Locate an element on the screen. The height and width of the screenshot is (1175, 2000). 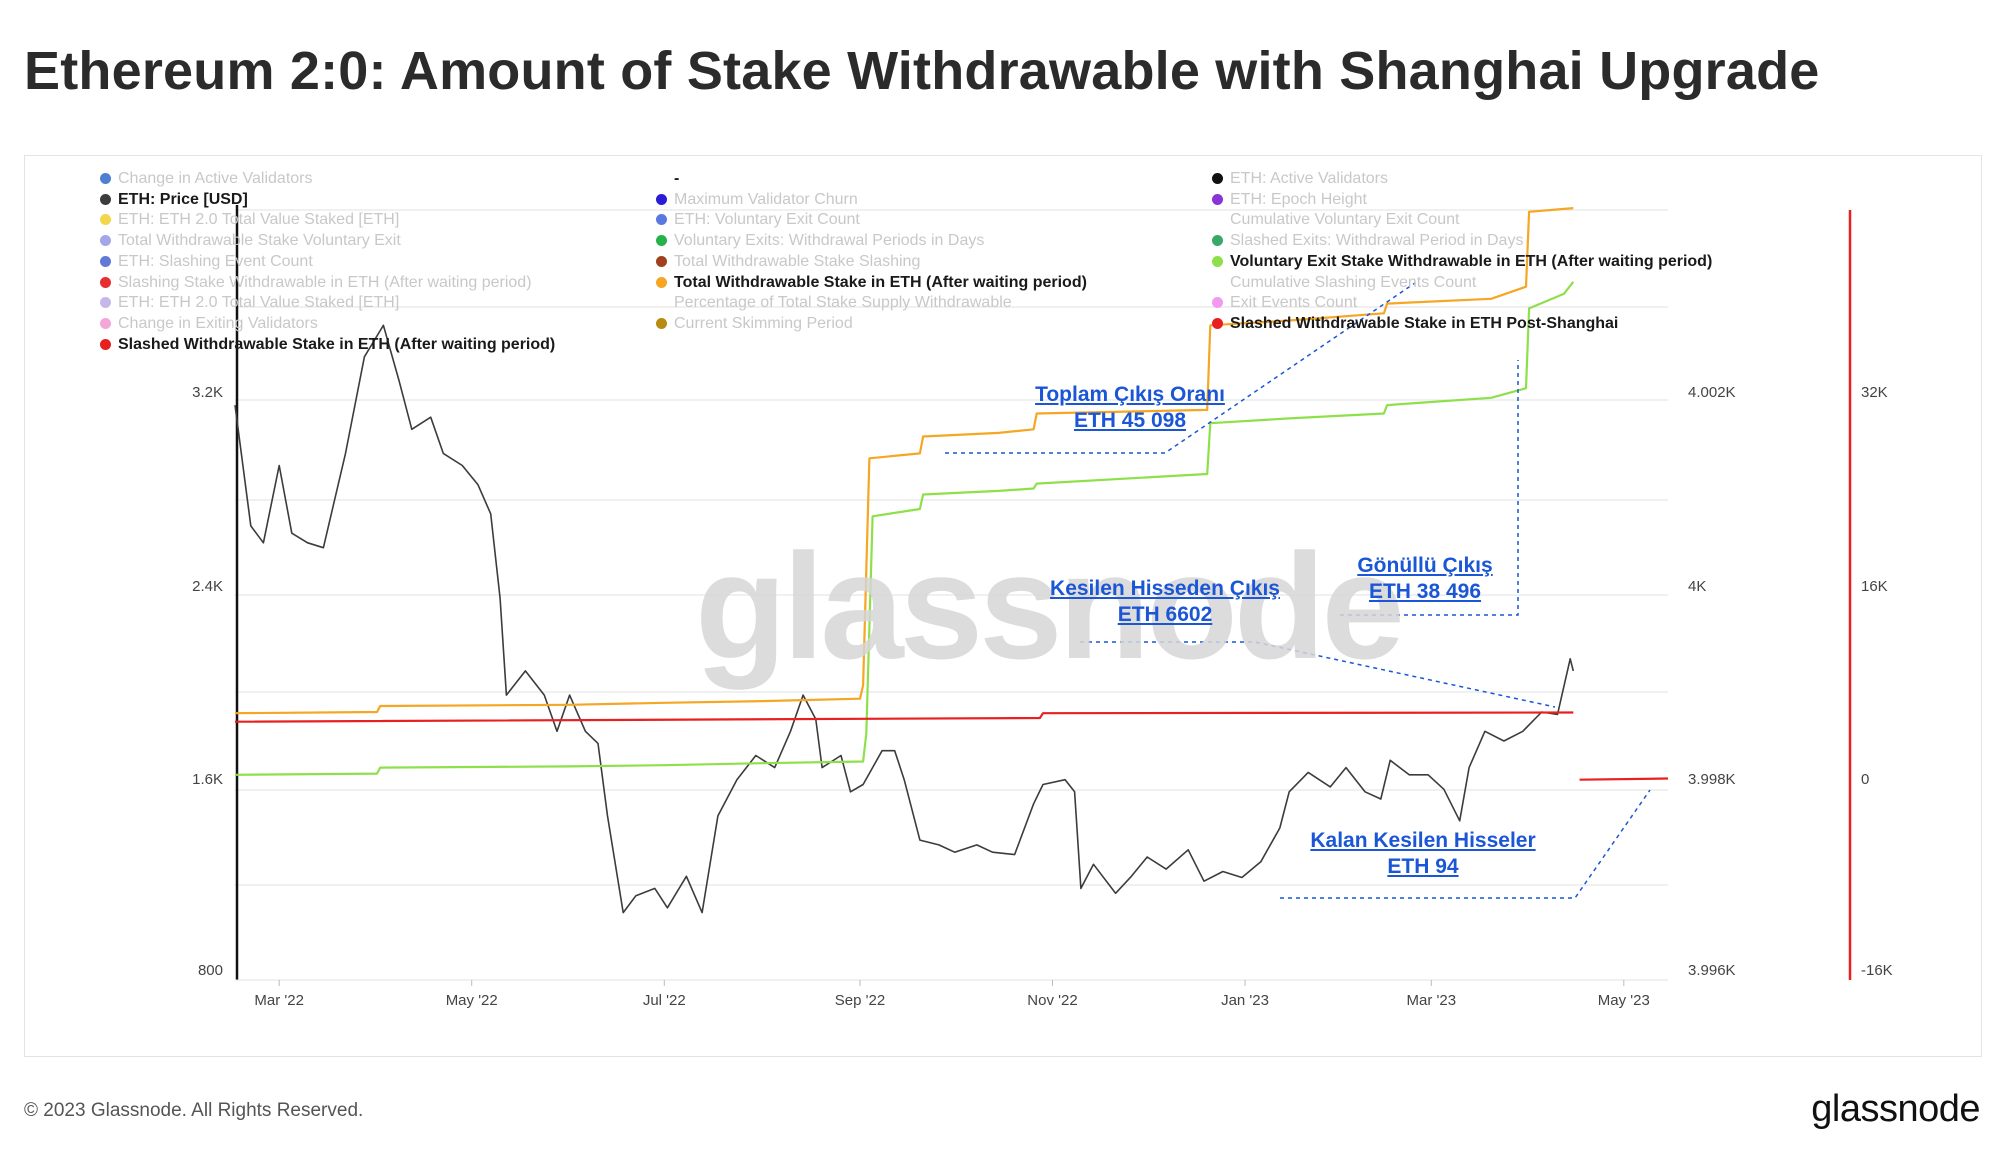
legend-item: Total Withdrawable Stake Voluntary Exit is located at coordinates (250, 241).